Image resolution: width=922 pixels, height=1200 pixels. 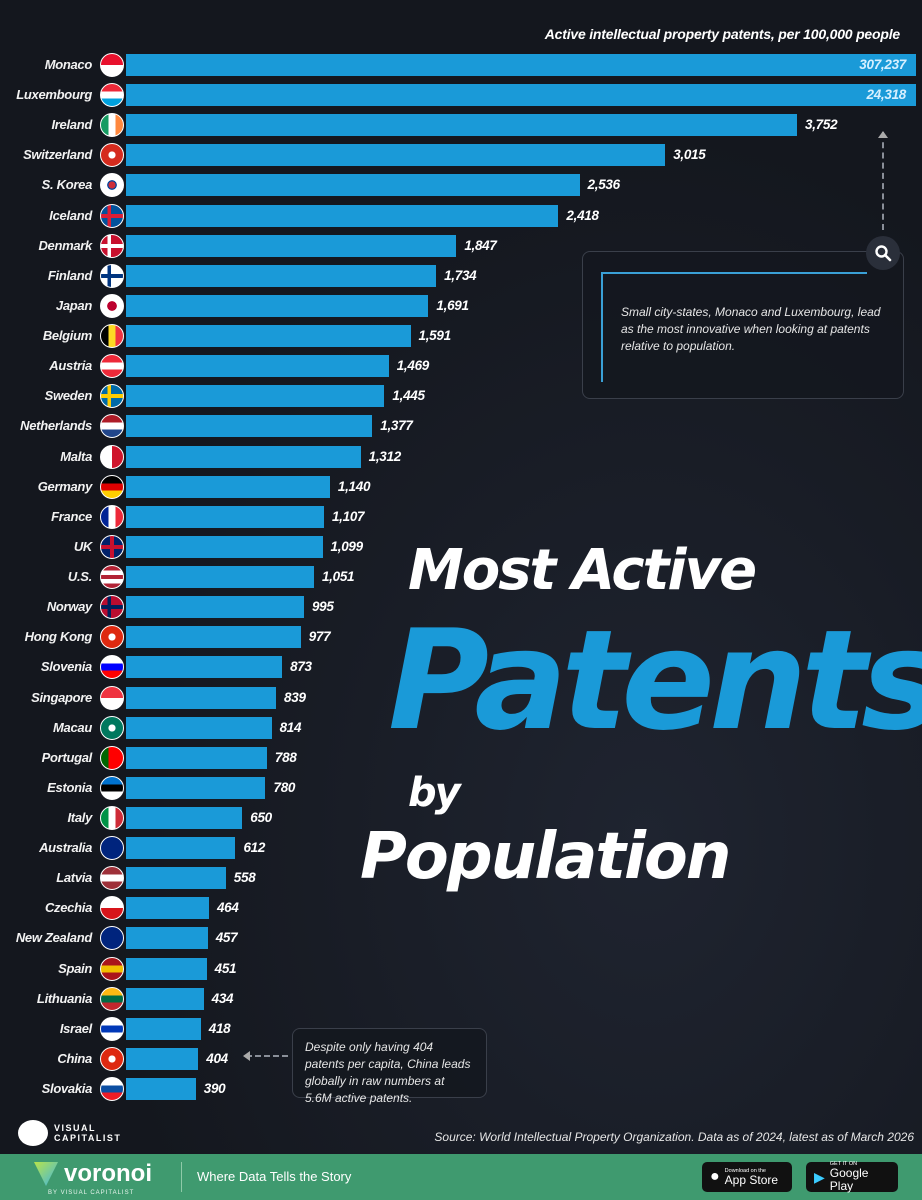 I want to click on value-label: 451, so click(x=225, y=968).